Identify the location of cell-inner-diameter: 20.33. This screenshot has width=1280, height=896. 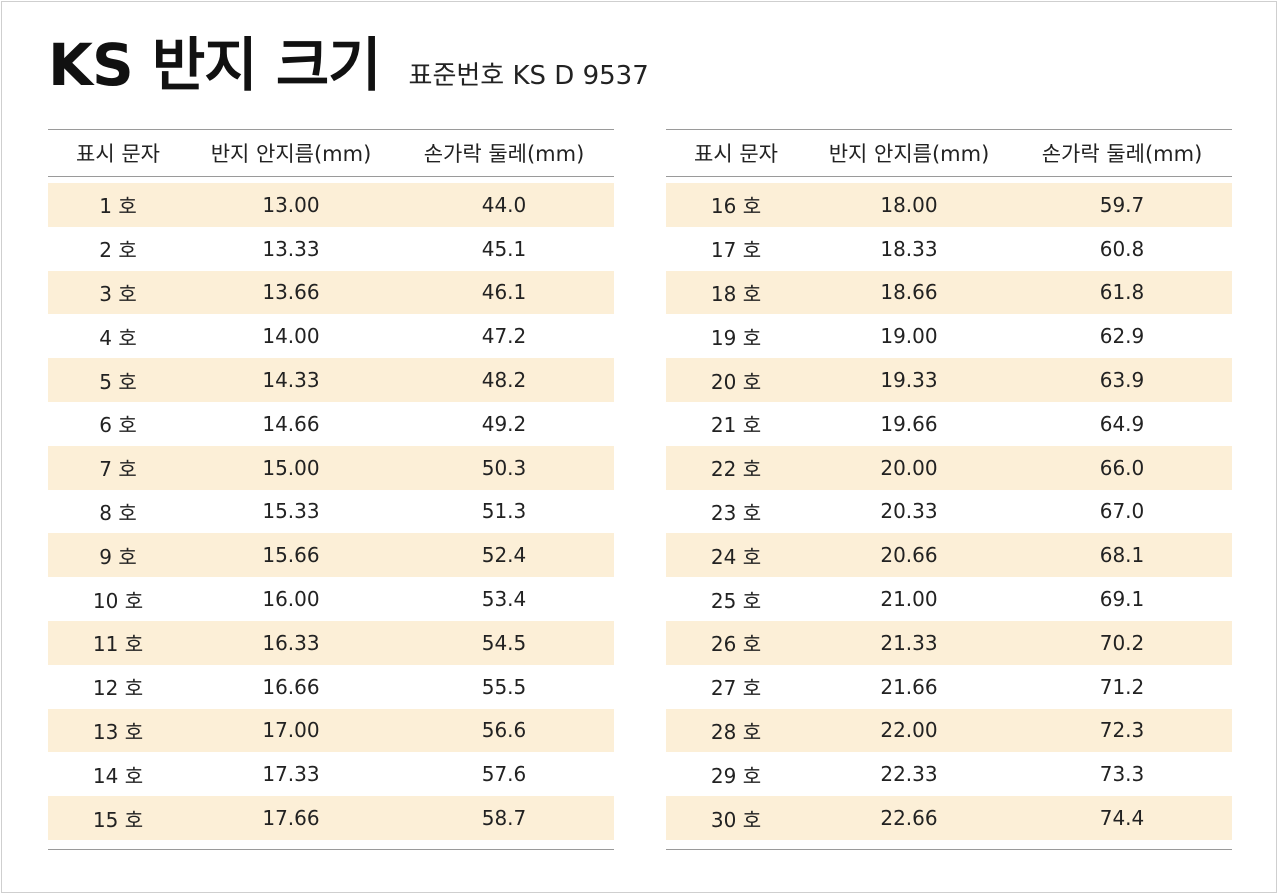
(909, 511).